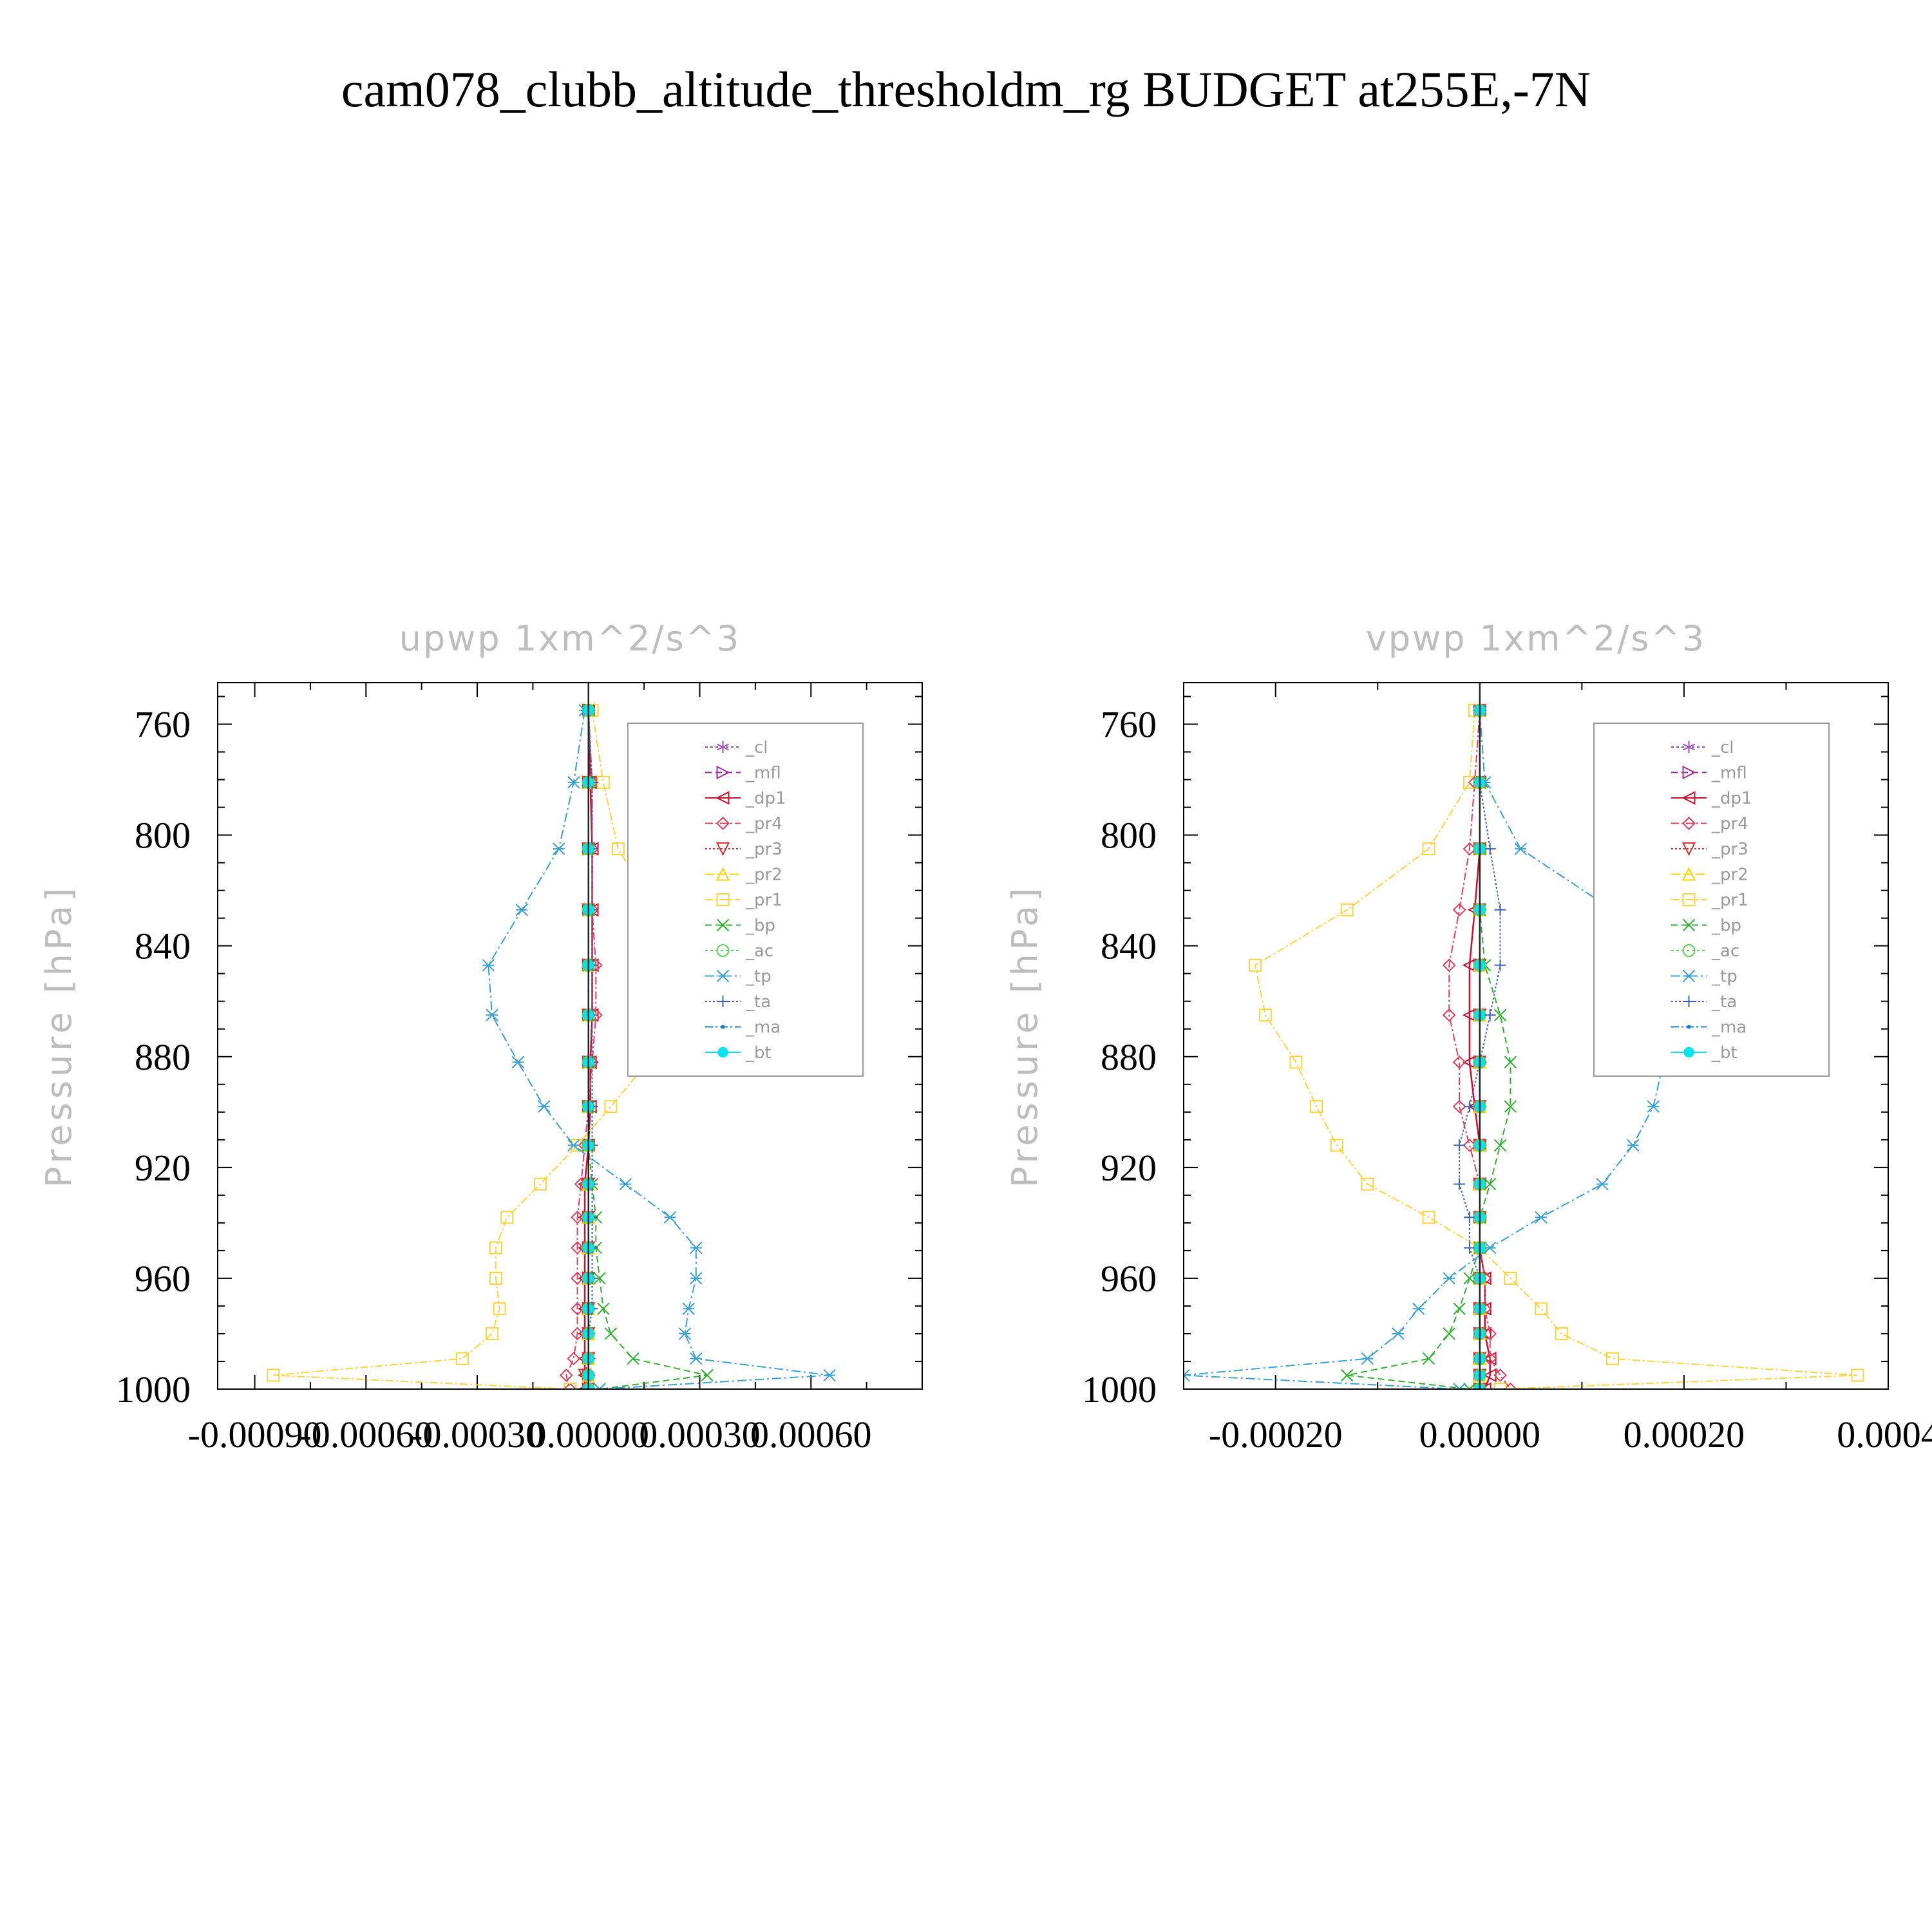 This screenshot has width=1932, height=1932. I want to click on legend-label: _dp1, so click(765, 798).